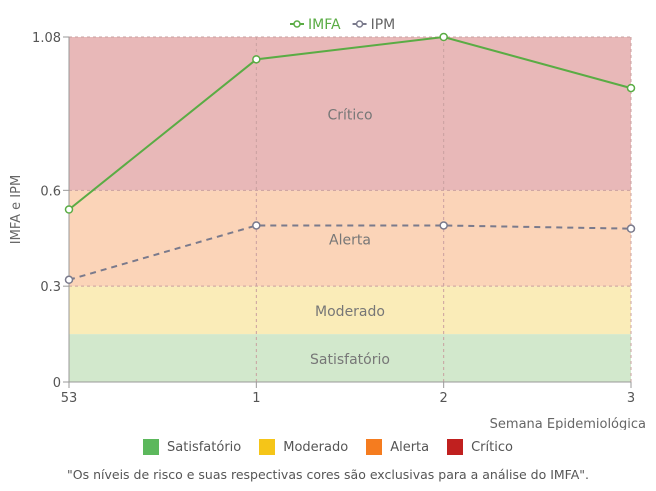 The height and width of the screenshot is (491, 656). Describe the element at coordinates (57, 383) in the screenshot. I see `y-tick-label: 0` at that location.